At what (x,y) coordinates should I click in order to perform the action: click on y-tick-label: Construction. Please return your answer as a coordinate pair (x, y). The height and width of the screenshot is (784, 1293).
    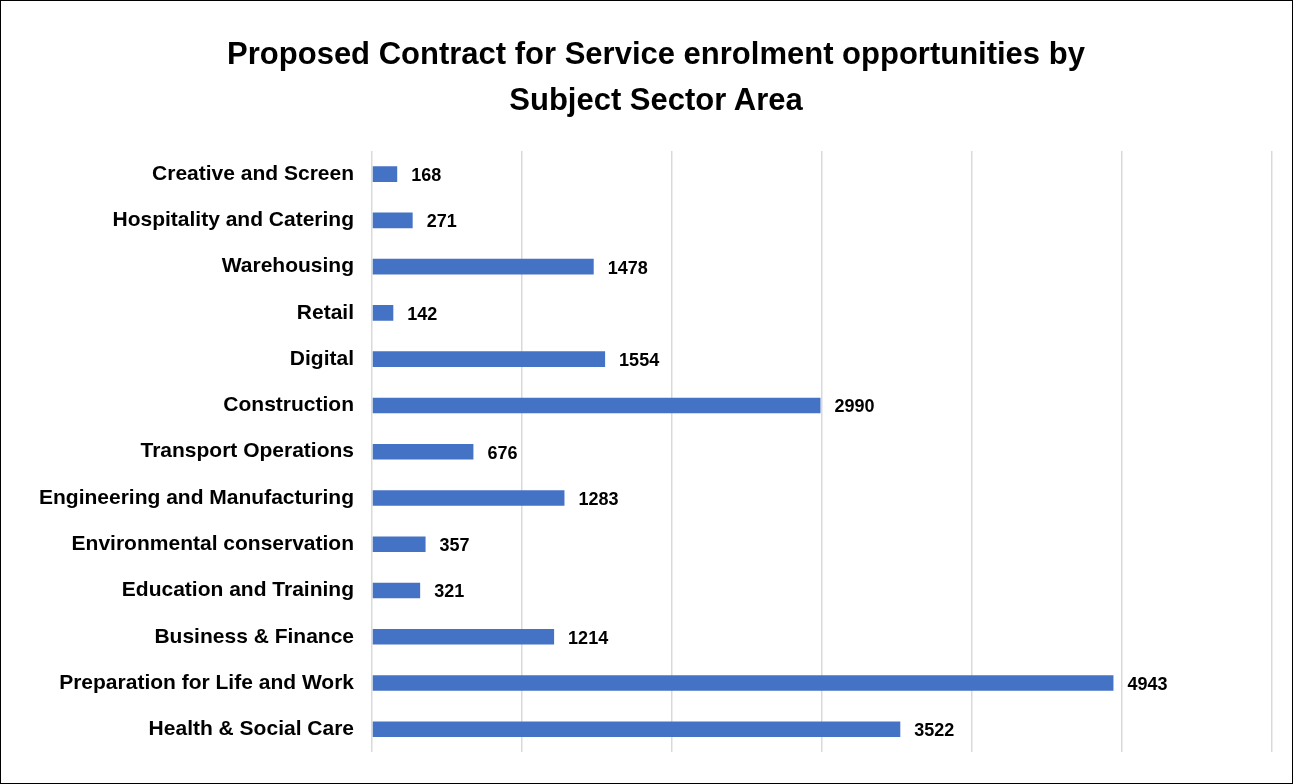
    Looking at the image, I should click on (289, 404).